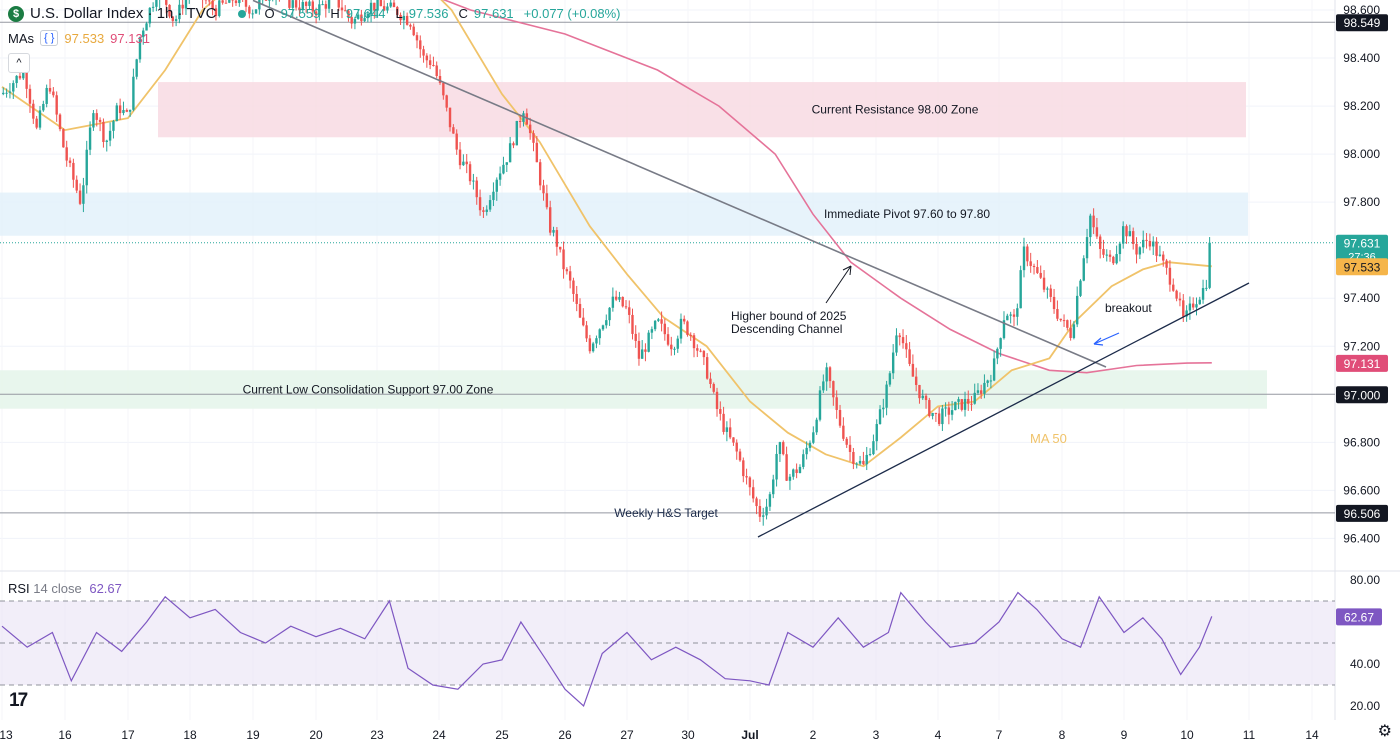 The width and height of the screenshot is (1400, 747). I want to click on high-label: H, so click(335, 13).